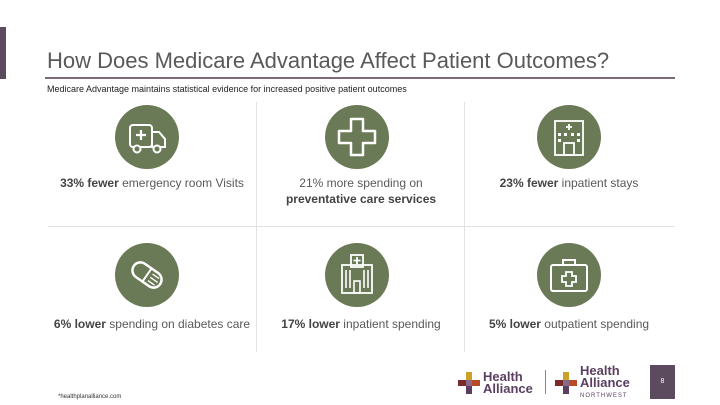  What do you see at coordinates (89, 183) in the screenshot?
I see `stat-value: 33% fewer` at bounding box center [89, 183].